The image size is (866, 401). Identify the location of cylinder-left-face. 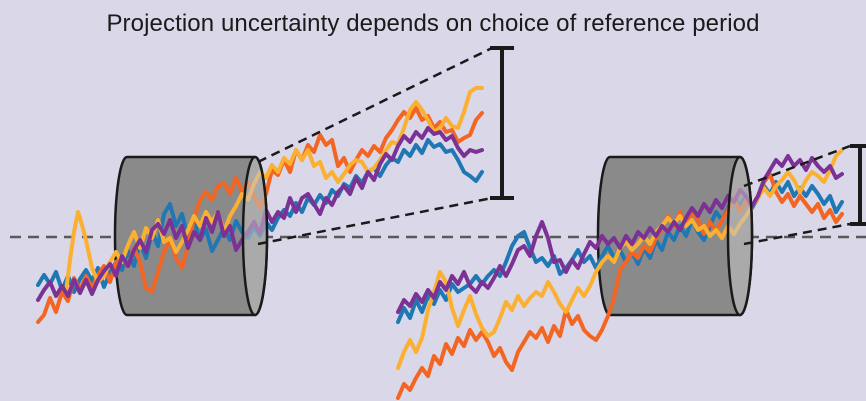
(255, 236).